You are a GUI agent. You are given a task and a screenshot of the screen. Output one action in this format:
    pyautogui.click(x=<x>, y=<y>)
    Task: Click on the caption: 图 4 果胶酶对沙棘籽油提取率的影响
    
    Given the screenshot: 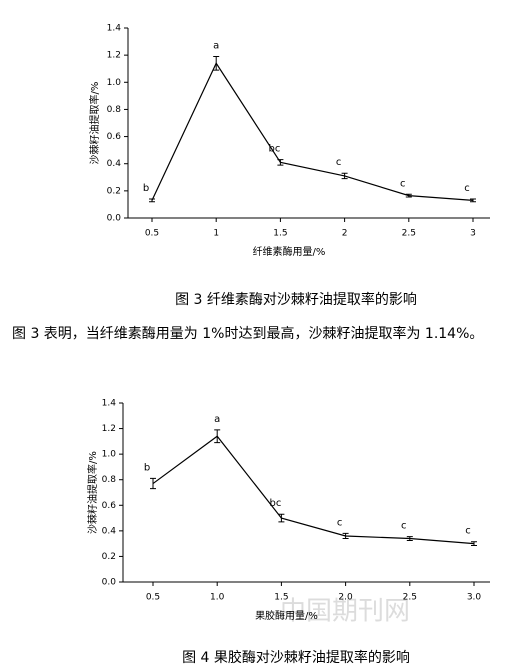 What is the action you would take?
    pyautogui.click(x=296, y=657)
    